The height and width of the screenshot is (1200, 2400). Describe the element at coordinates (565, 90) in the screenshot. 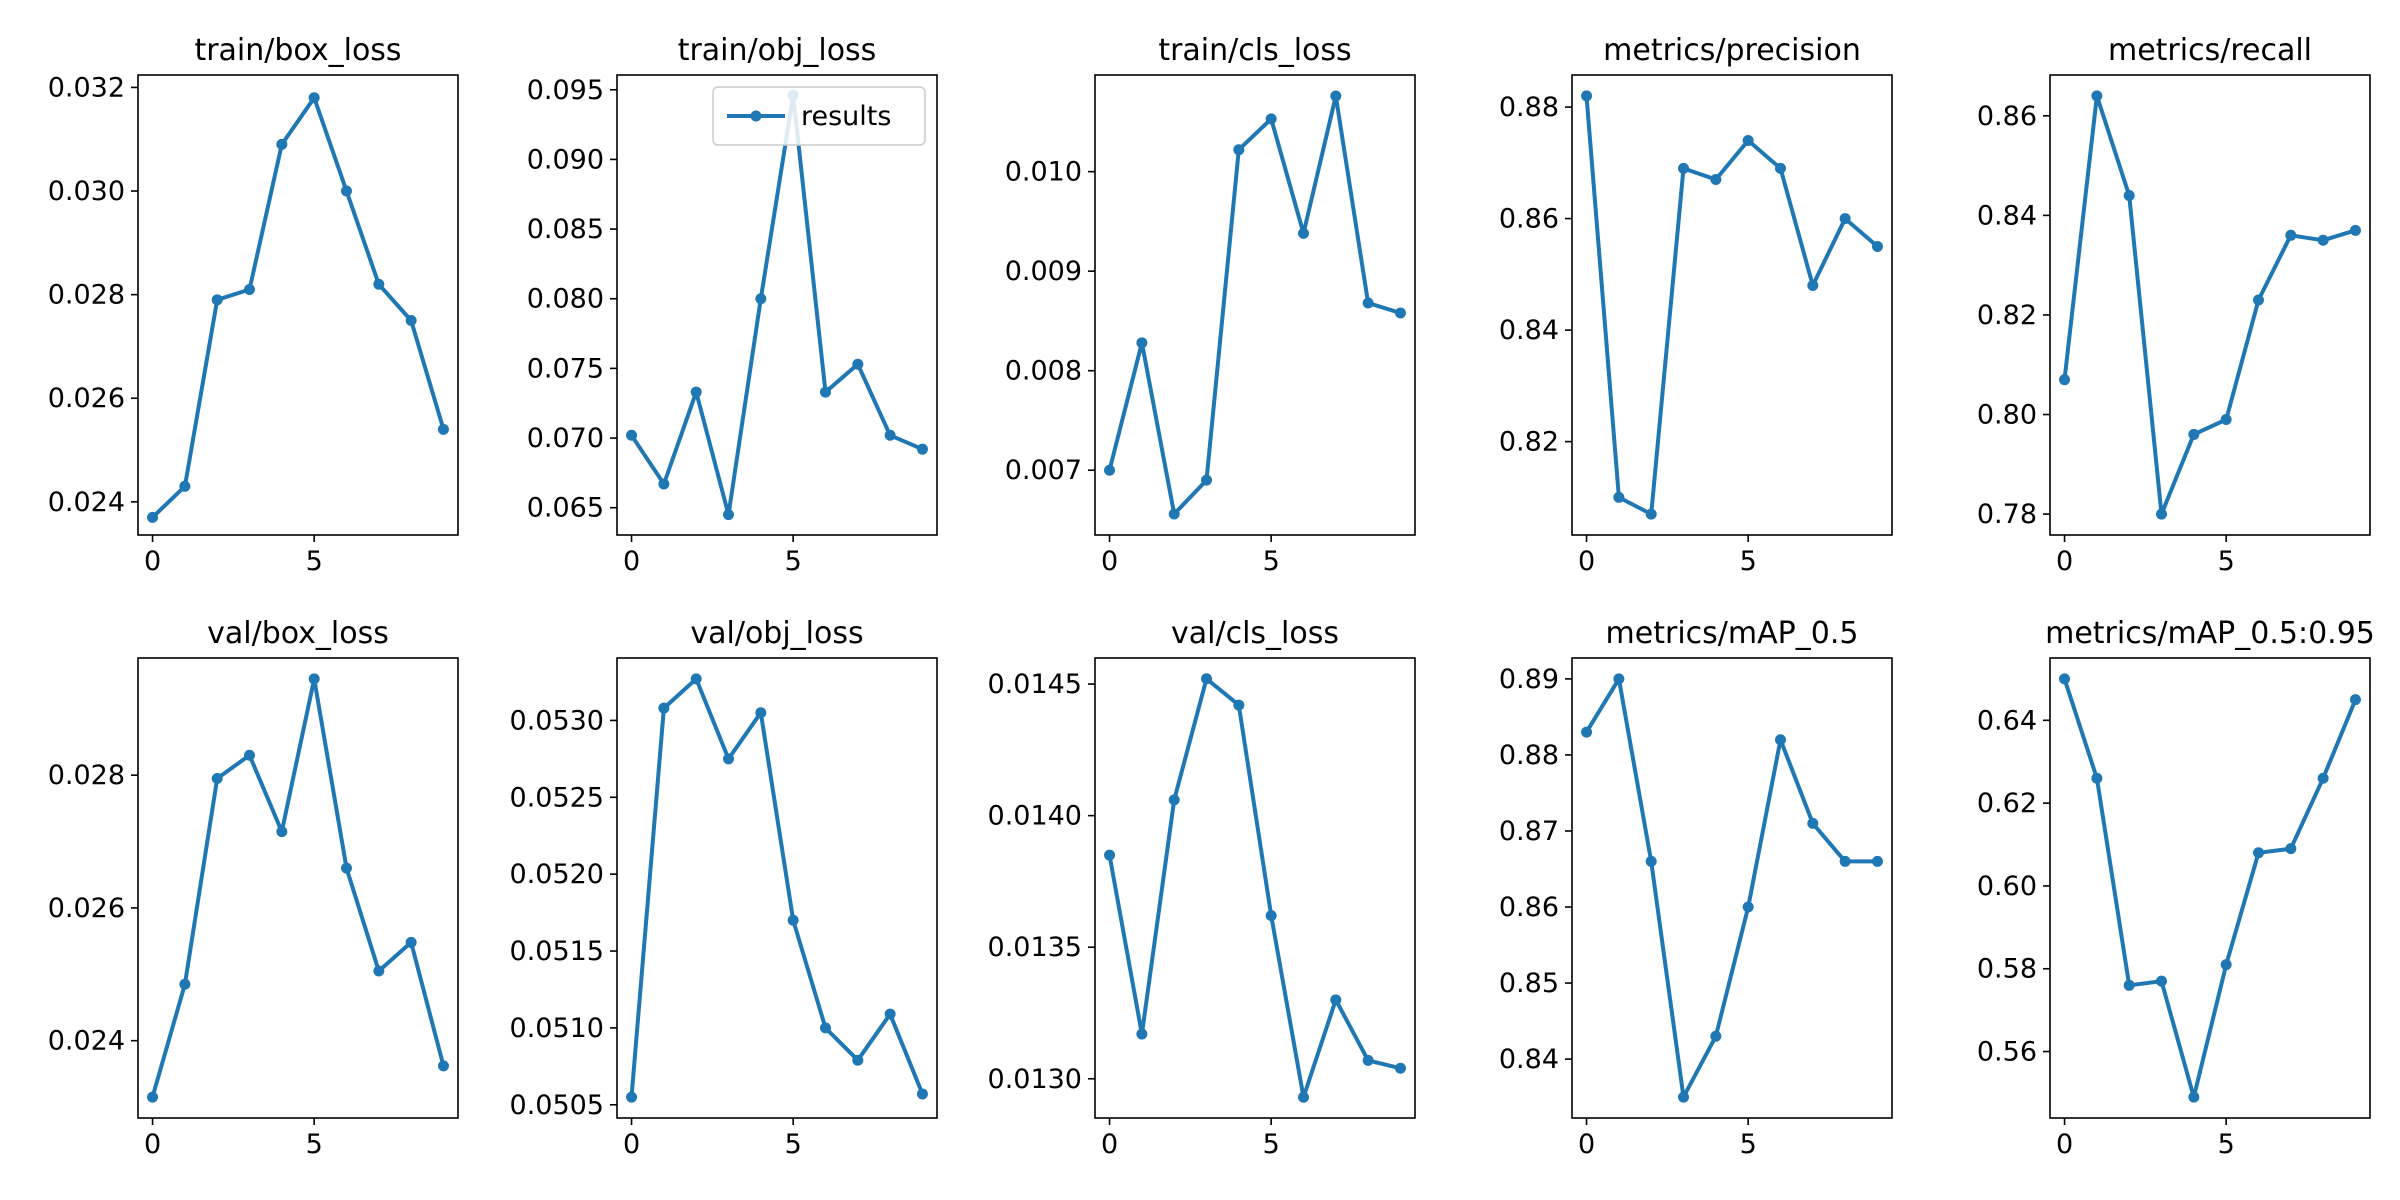

I see `y-tick-label: 0.095` at that location.